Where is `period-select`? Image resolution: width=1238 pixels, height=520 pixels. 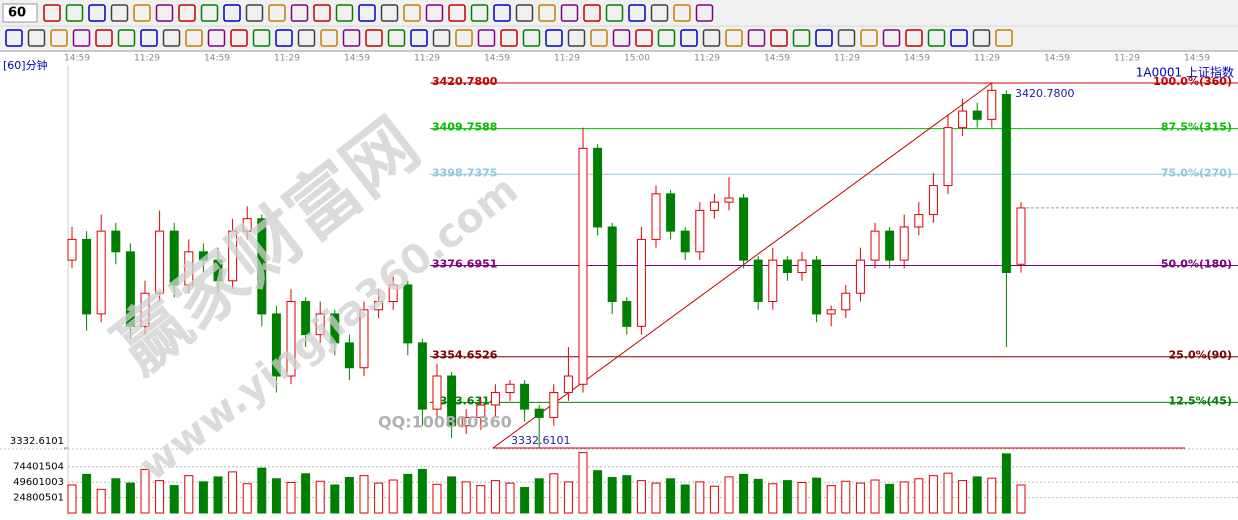 period-select is located at coordinates (20, 13).